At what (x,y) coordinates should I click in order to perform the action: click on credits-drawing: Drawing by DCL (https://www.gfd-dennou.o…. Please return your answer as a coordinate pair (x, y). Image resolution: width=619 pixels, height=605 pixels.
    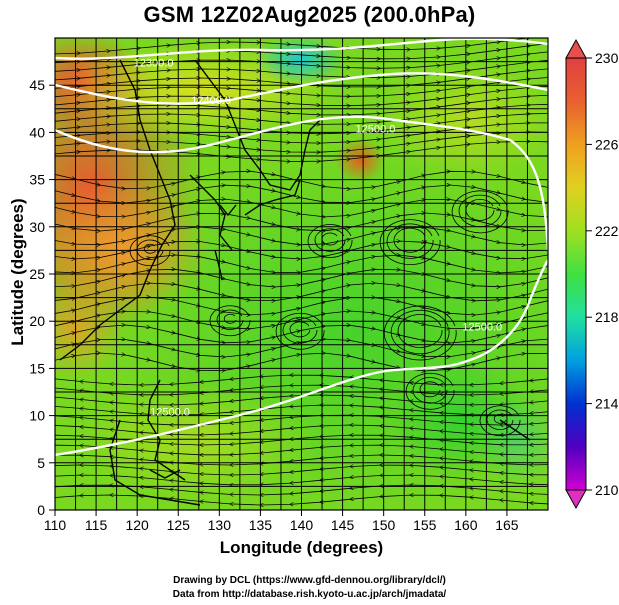
    Looking at the image, I should click on (309, 580).